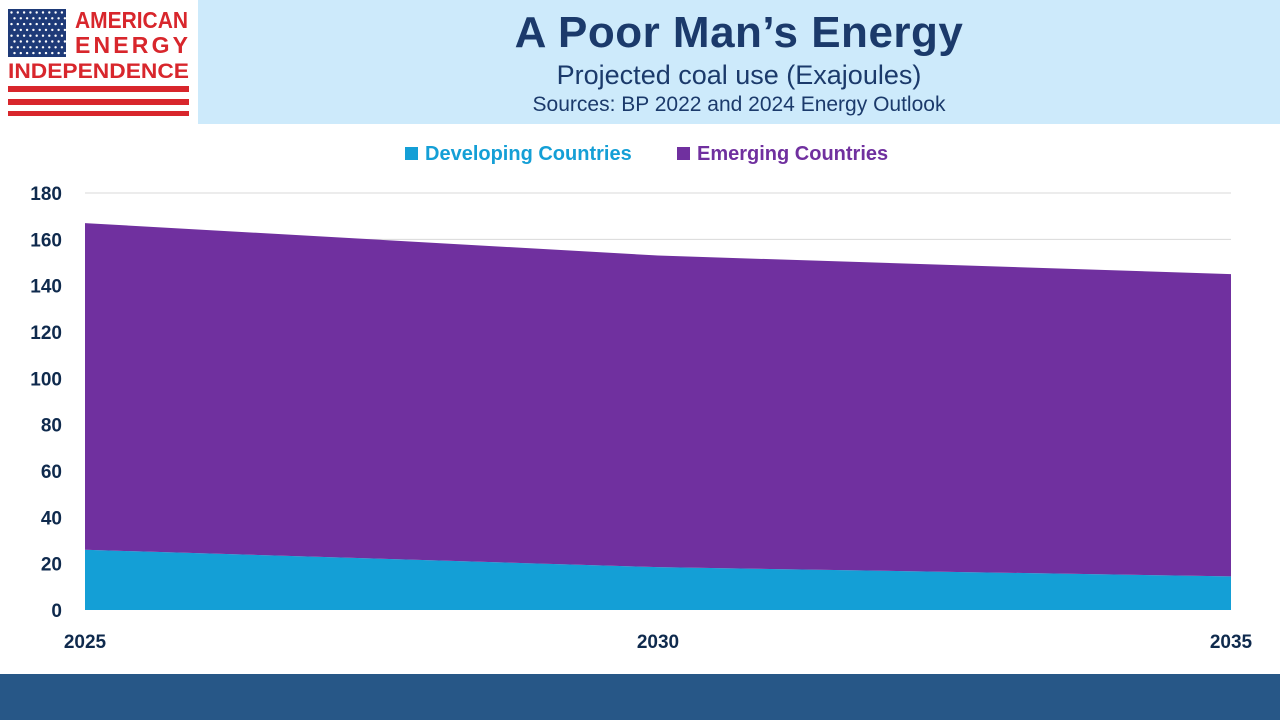  I want to click on x-tick-label: 2030, so click(658, 642).